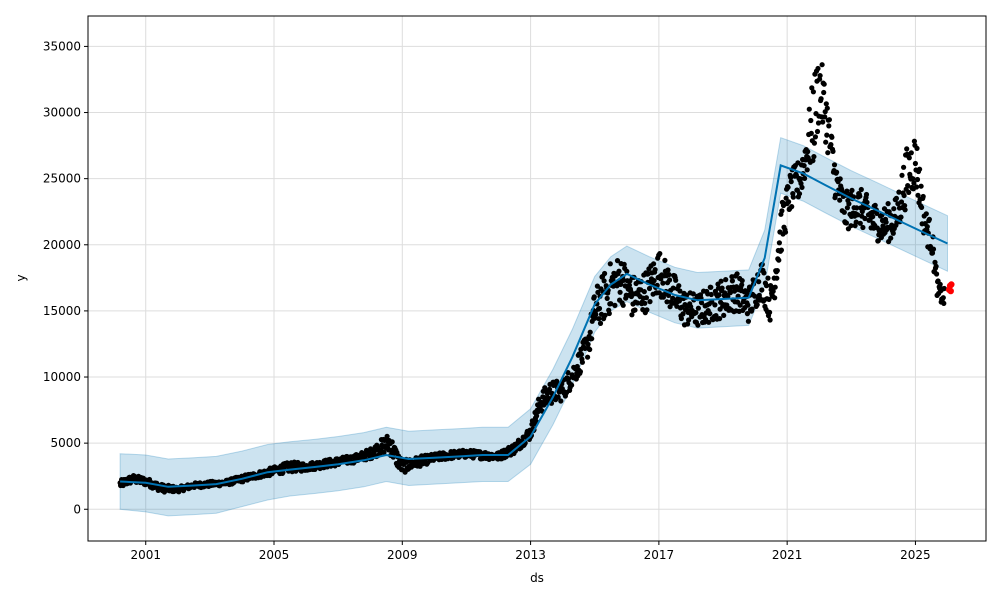  What do you see at coordinates (65, 277) in the screenshot?
I see `y-axis: 0 5000 10000 15000 20000 25000 30000 35000` at bounding box center [65, 277].